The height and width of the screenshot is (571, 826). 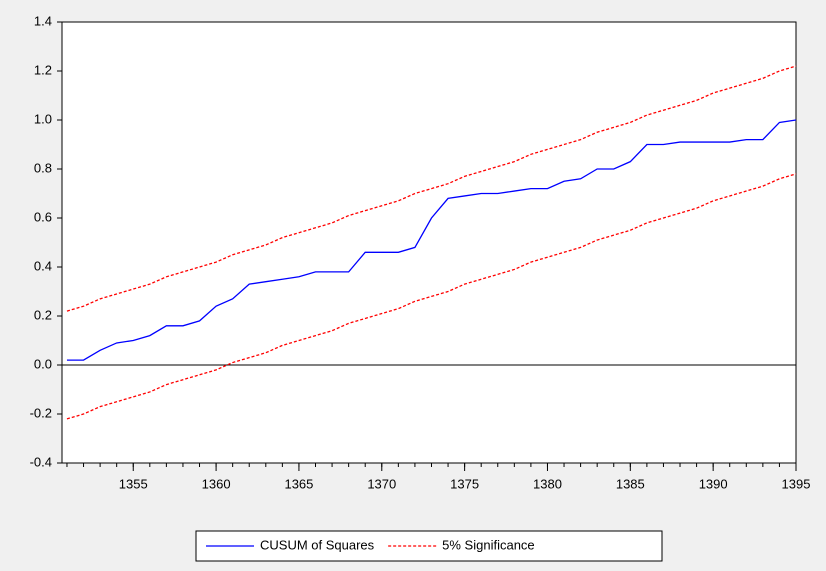 I want to click on y-tick-label: 1.0, so click(x=43, y=118).